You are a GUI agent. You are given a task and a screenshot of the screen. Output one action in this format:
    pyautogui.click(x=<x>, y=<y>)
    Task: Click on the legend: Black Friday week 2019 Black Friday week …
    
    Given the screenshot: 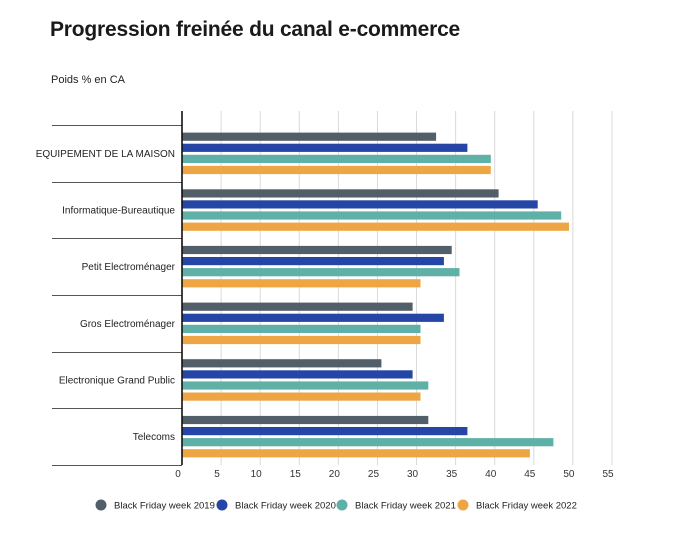 What is the action you would take?
    pyautogui.click(x=336, y=505)
    